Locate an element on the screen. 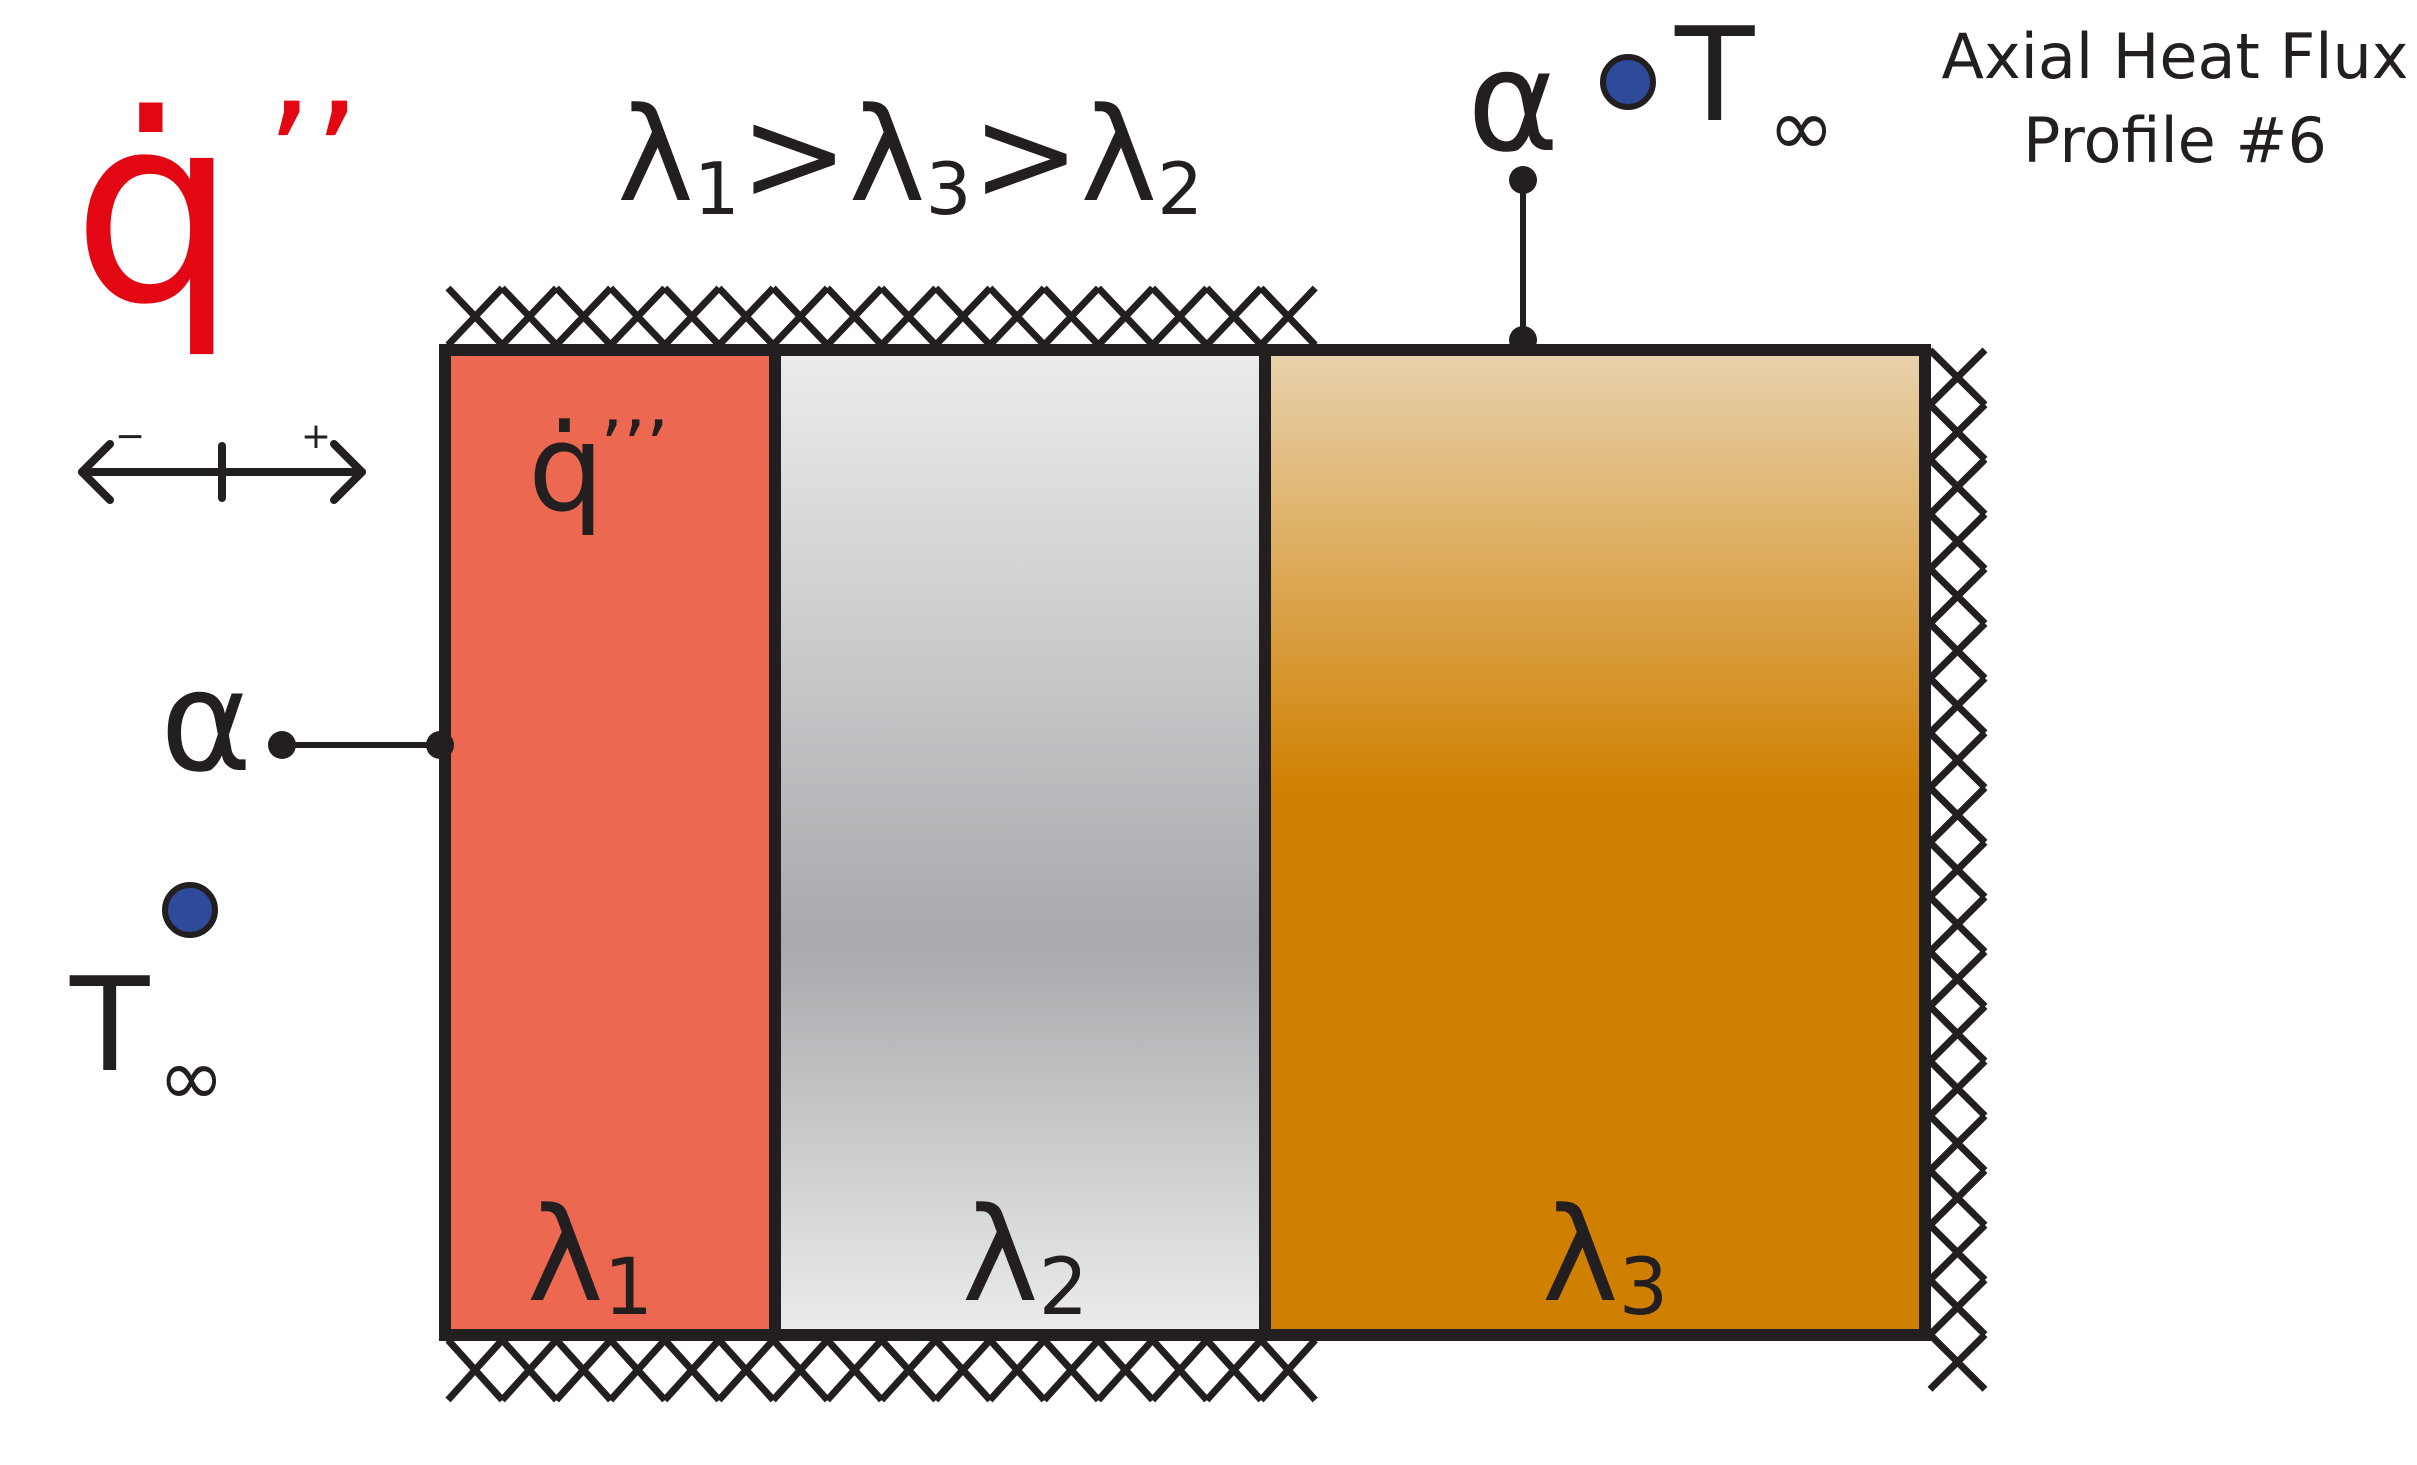 The height and width of the screenshot is (1465, 2417). title-line-1: Axial Heat Flux is located at coordinates (2175, 56).